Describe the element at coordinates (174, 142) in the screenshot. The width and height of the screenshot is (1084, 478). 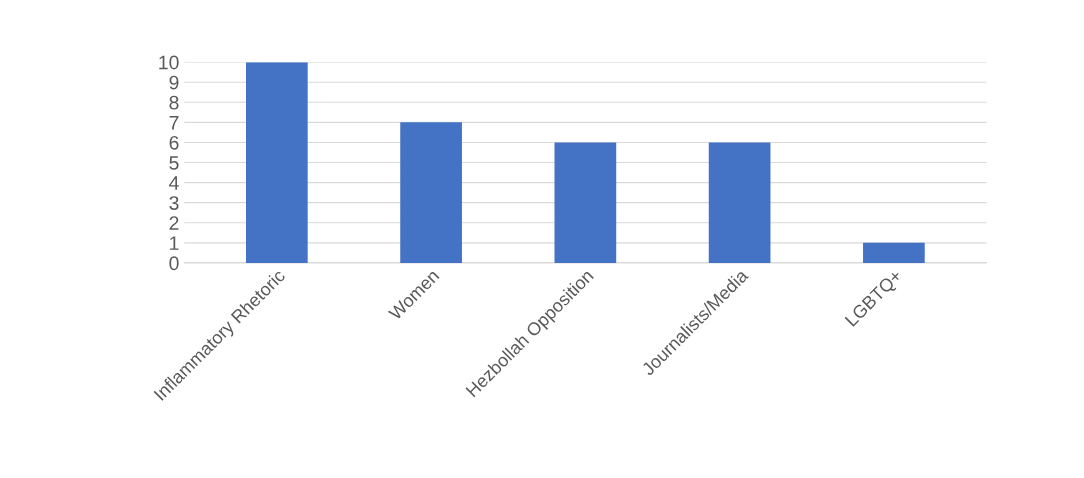
I see `y-tick-label: 6` at that location.